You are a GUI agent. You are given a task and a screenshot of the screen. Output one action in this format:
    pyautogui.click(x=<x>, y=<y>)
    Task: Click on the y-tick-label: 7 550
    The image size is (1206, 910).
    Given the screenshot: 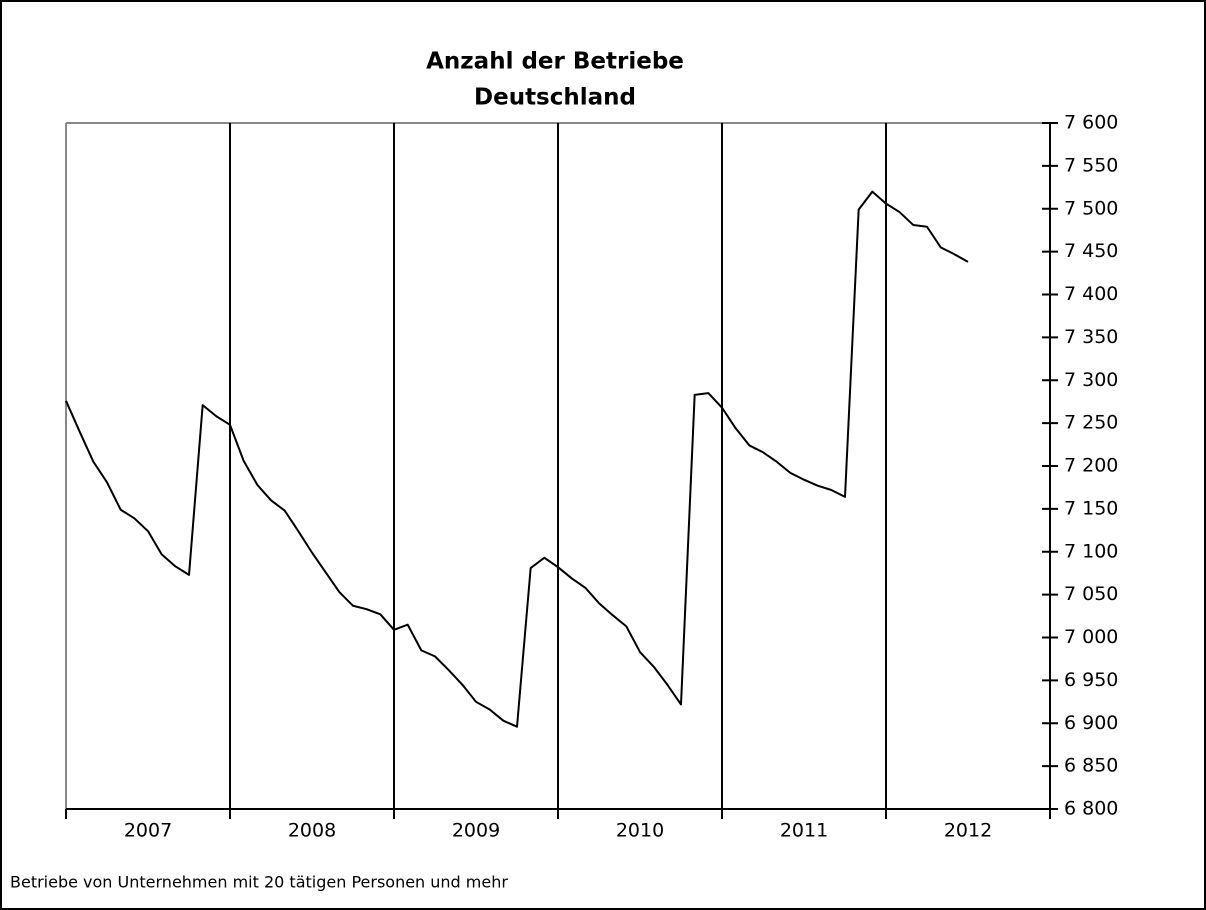 What is the action you would take?
    pyautogui.click(x=1091, y=165)
    